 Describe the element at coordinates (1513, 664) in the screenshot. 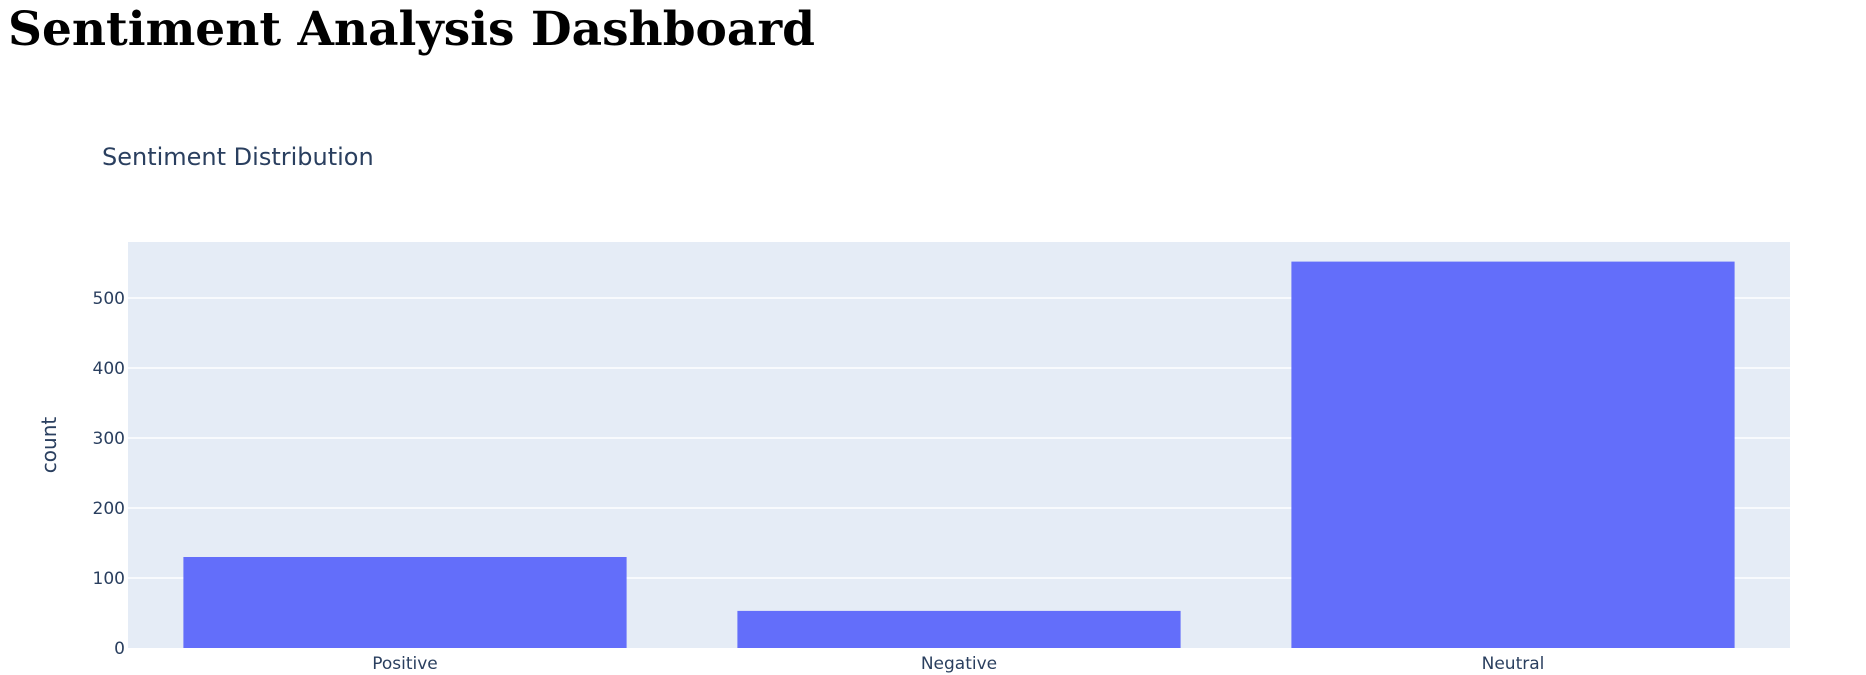

I see `x-tick-label: Neutral` at that location.